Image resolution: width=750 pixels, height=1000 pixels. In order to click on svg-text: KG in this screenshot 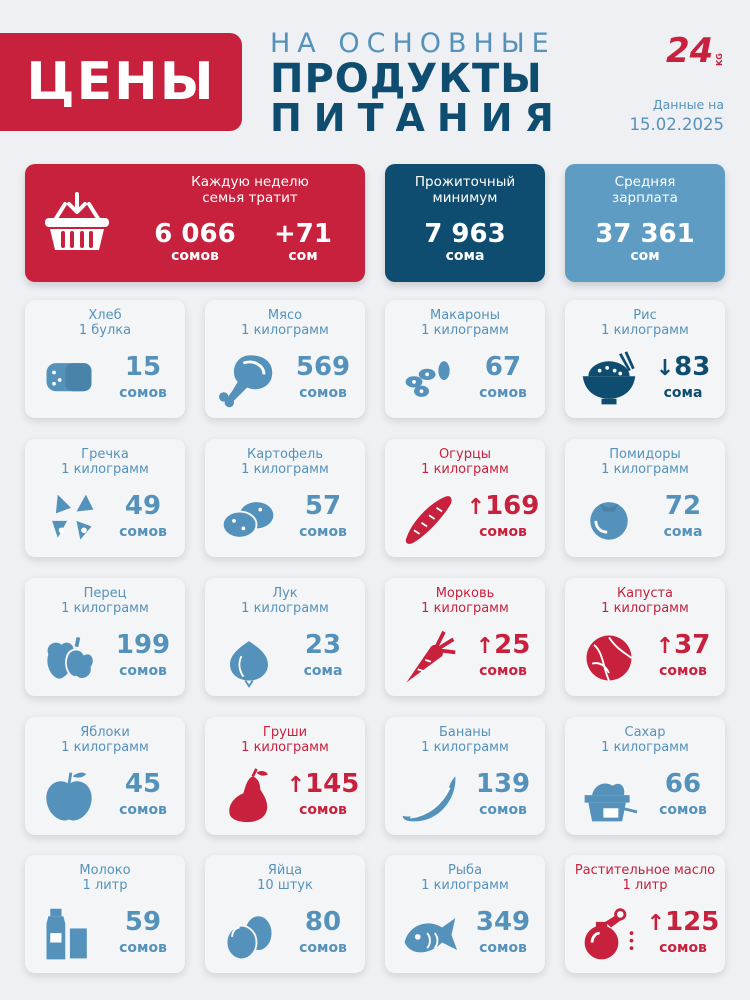, I will do `click(719, 59)`.